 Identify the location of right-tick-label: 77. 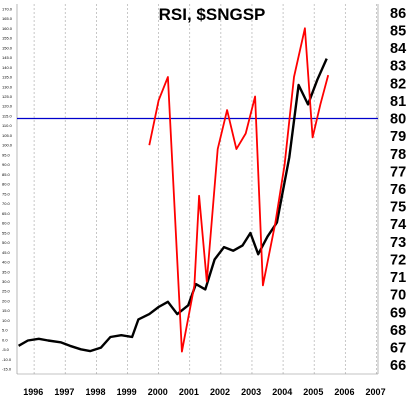
(398, 172).